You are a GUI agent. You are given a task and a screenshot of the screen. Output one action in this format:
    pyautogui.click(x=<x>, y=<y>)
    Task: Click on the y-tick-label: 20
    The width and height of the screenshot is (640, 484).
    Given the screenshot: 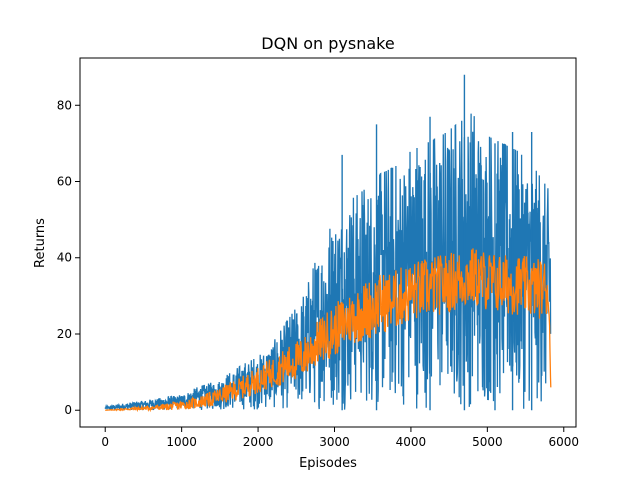 What is the action you would take?
    pyautogui.click(x=64, y=334)
    